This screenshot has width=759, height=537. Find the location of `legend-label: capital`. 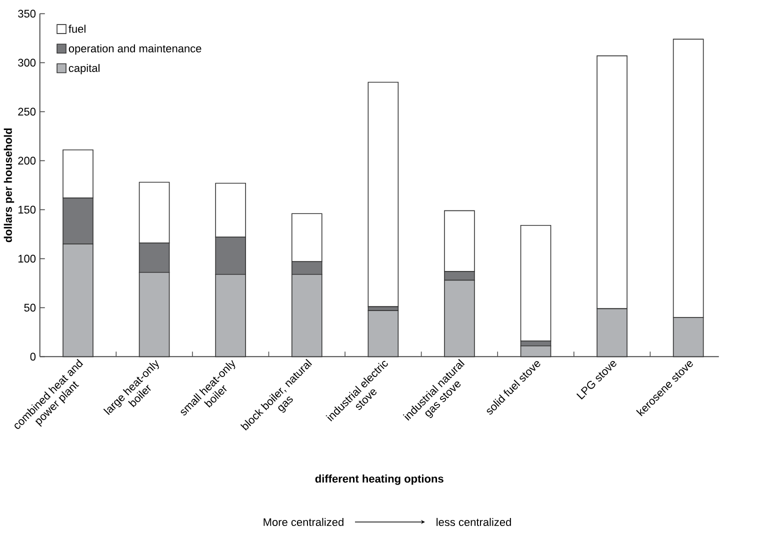

legend-label: capital is located at coordinates (84, 69).